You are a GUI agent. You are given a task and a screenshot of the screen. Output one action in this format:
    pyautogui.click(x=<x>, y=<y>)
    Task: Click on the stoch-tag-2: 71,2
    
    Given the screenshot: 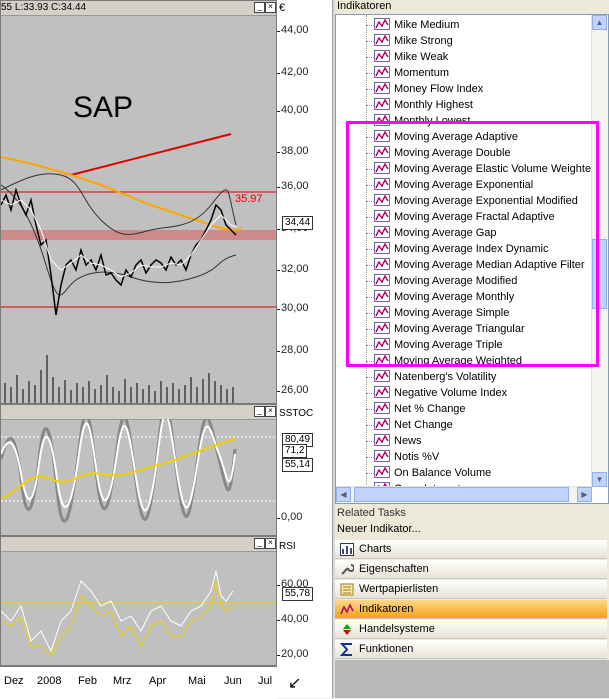 What is the action you would take?
    pyautogui.click(x=295, y=451)
    